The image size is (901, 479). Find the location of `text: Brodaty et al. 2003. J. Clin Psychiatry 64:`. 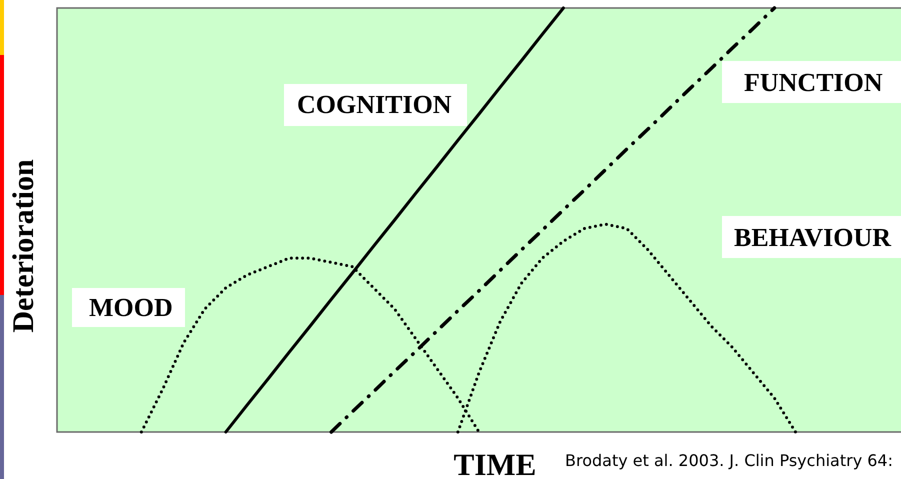

text: Brodaty et al. 2003. J. Clin Psychiatry 64: is located at coordinates (729, 460).